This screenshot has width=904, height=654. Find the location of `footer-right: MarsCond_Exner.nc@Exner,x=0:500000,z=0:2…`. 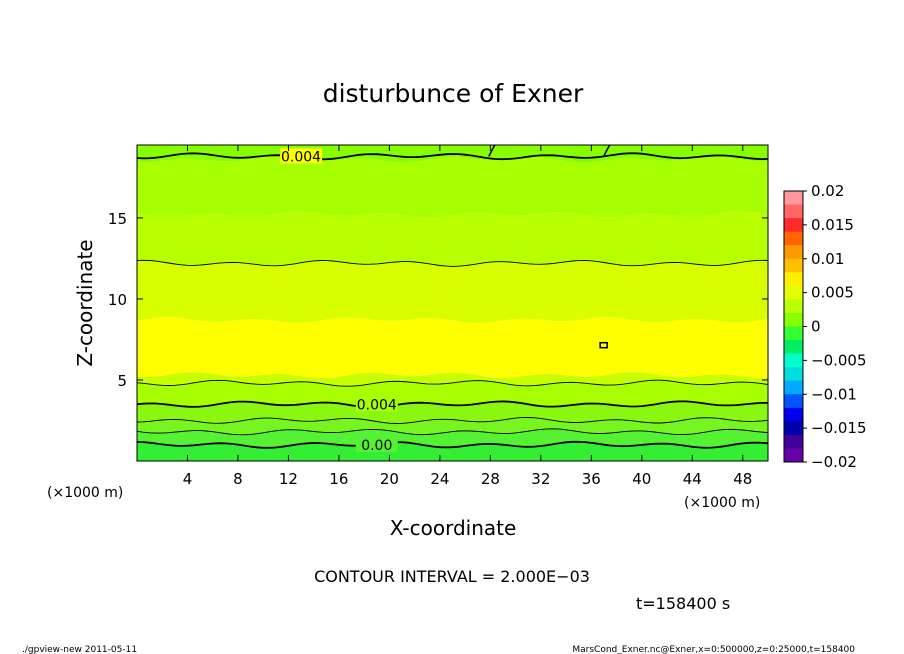

footer-right: MarsCond_Exner.nc@Exner,x=0:500000,z=0:2… is located at coordinates (713, 649).